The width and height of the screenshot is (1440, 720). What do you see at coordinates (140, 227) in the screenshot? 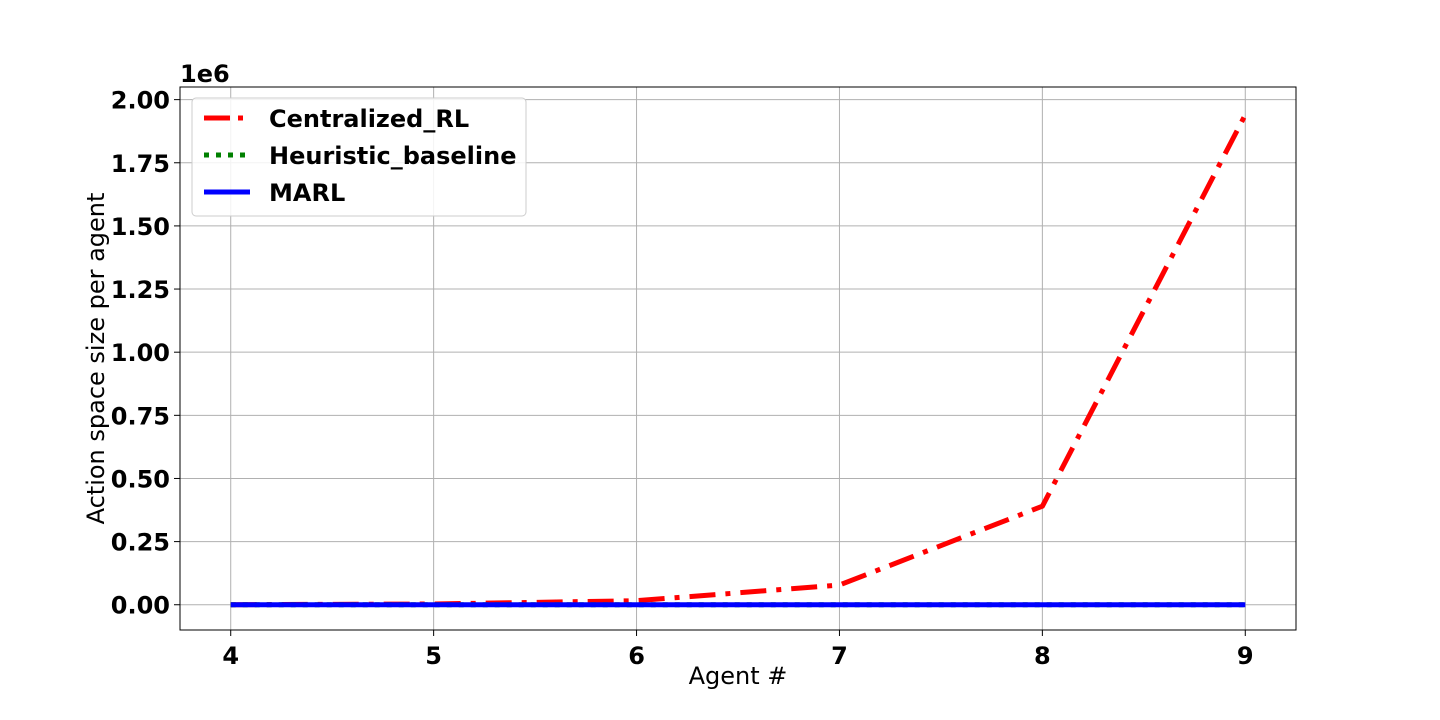
I see `y-tick-label: 1.50` at bounding box center [140, 227].